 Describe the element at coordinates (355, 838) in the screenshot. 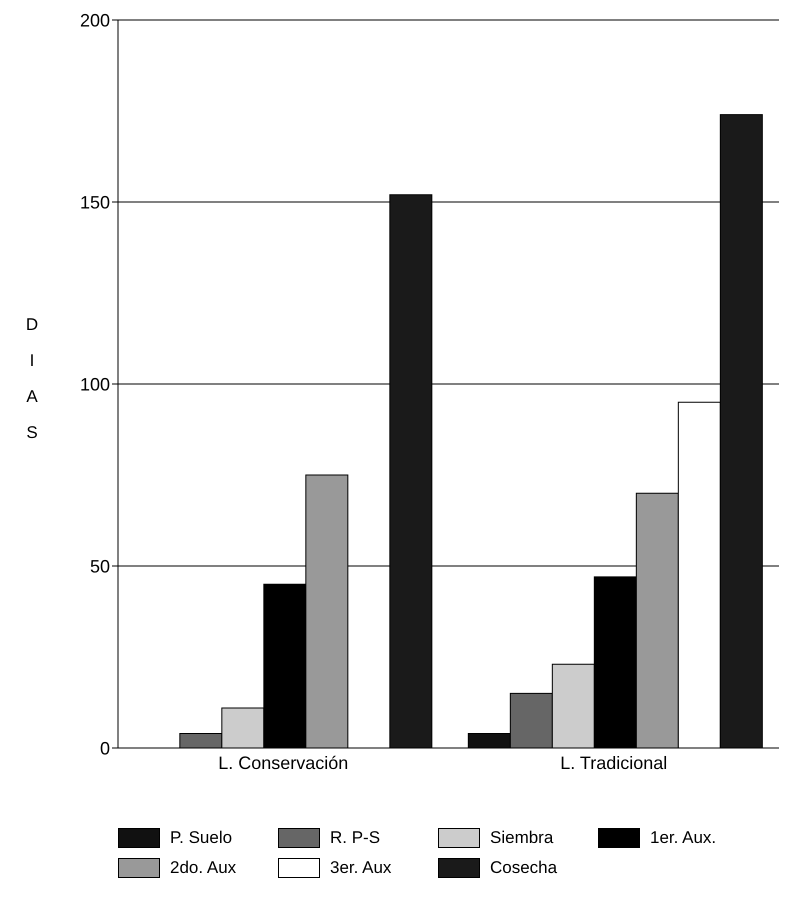

I see `legend-label: R. P-S` at that location.